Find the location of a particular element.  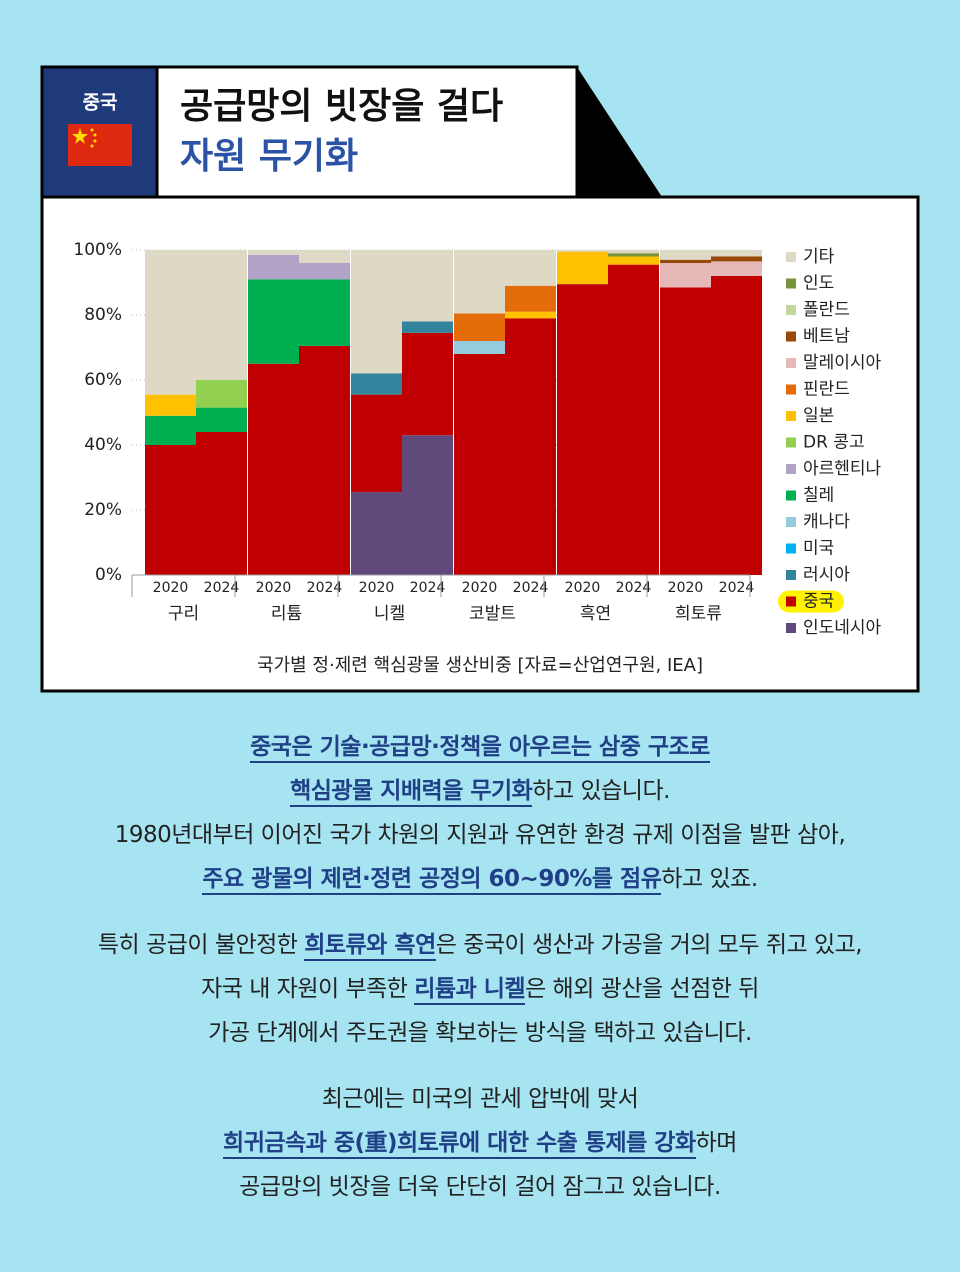

title-corner is located at coordinates (619, 132).